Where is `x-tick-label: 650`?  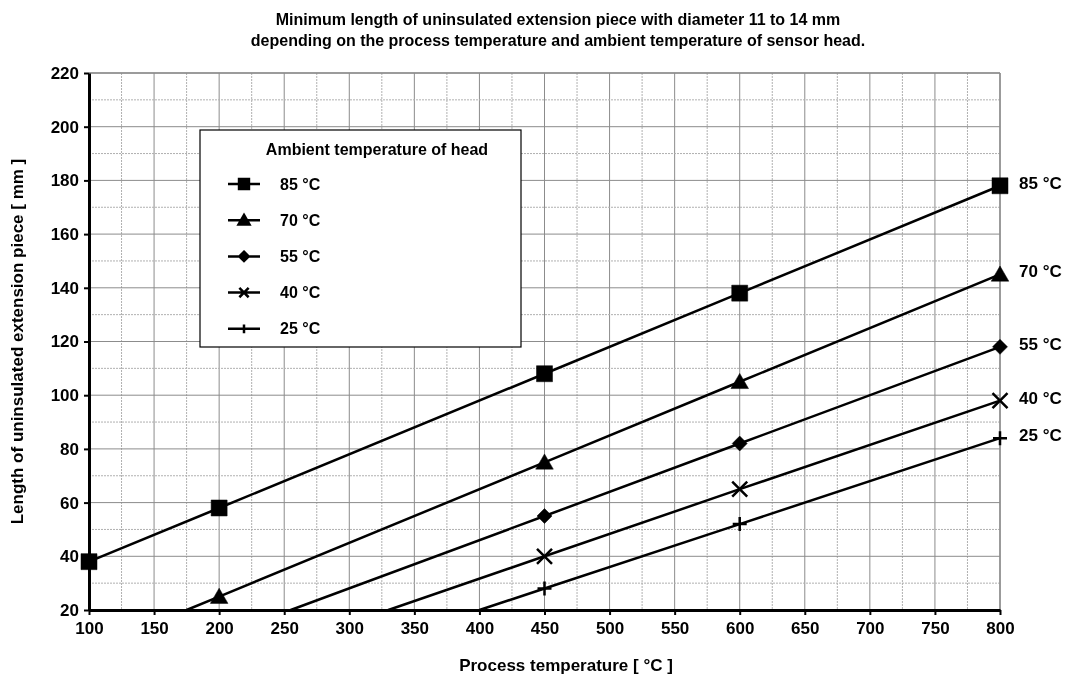
x-tick-label: 650 is located at coordinates (805, 629).